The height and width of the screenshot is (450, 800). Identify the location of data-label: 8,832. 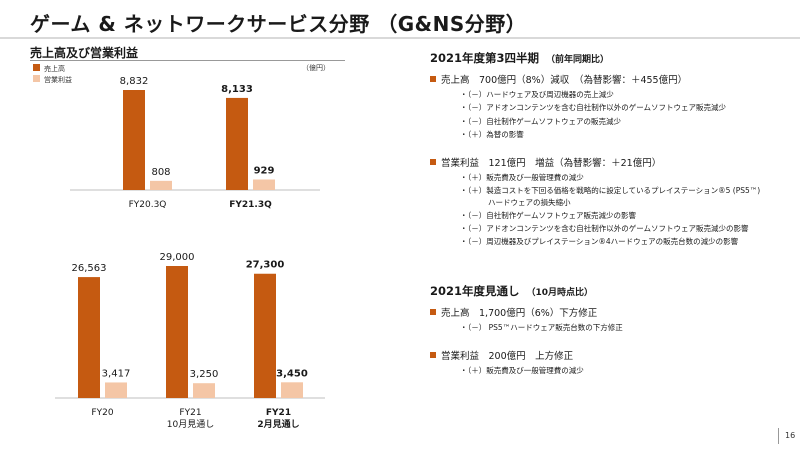
(134, 81).